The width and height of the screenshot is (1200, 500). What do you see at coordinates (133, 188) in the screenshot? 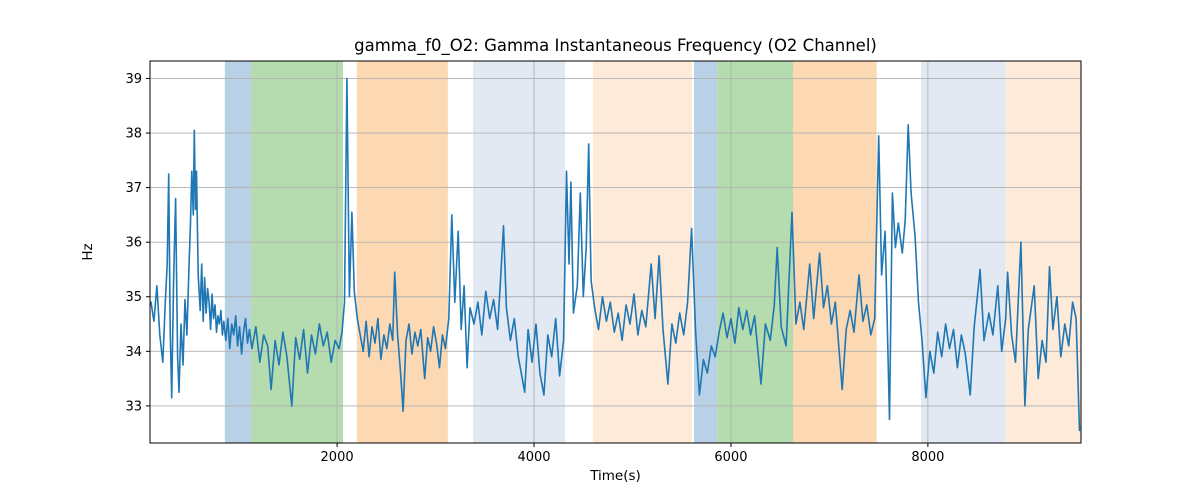
I see `y-tick-label: 37` at bounding box center [133, 188].